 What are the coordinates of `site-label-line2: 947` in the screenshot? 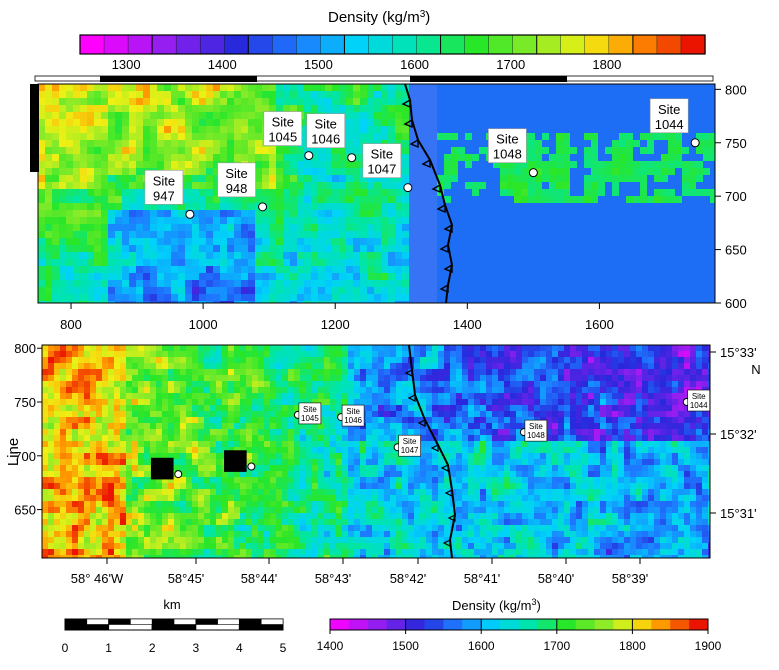 It's located at (164, 195).